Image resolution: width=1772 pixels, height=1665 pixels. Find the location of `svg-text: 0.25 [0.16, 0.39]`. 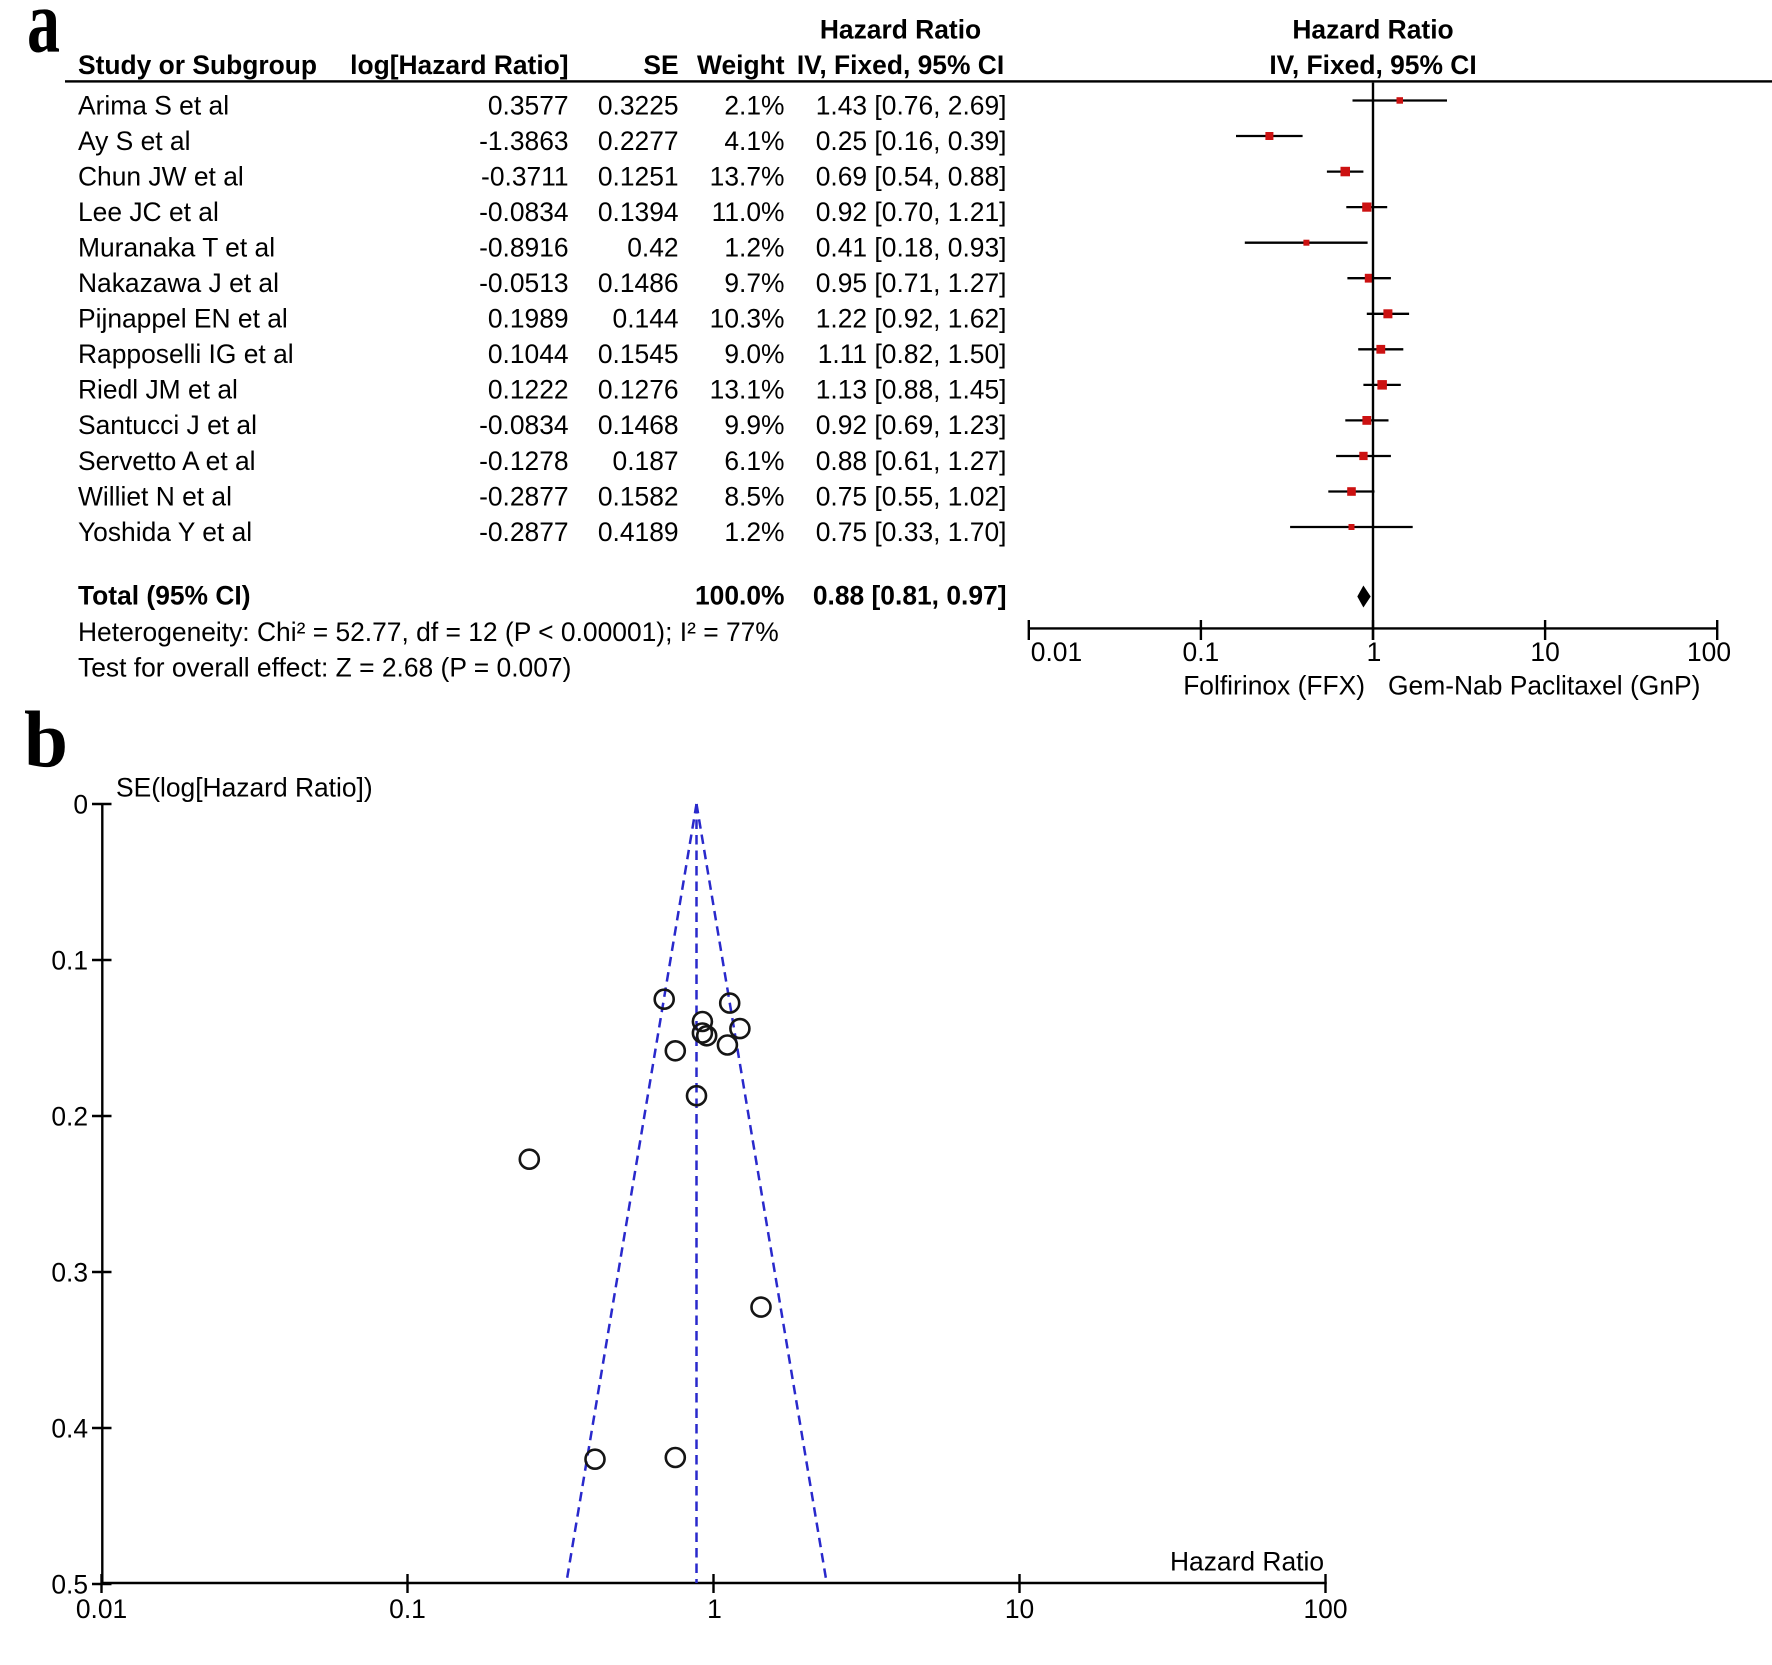

svg-text: 0.25 [0.16, 0.39] is located at coordinates (911, 141).